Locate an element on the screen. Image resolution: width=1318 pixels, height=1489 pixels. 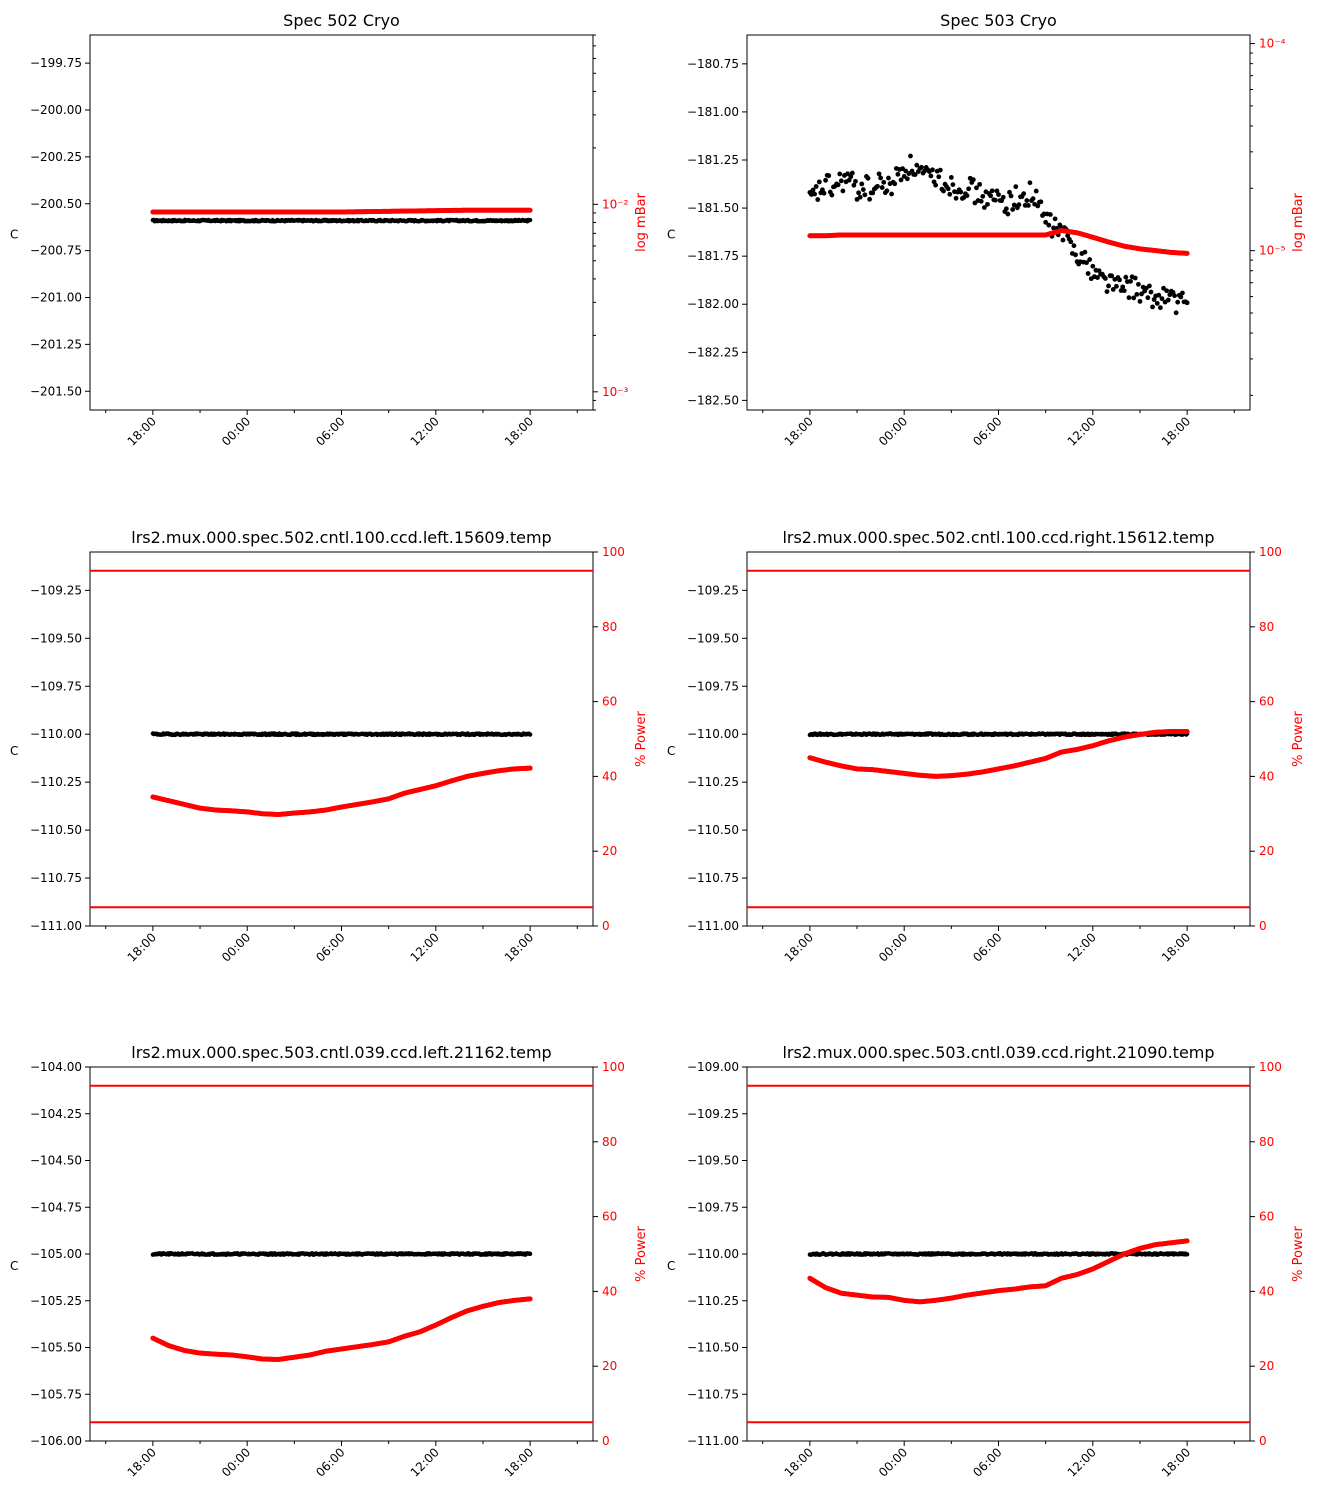
left-tick-label: −110.75 is located at coordinates (56, 878).